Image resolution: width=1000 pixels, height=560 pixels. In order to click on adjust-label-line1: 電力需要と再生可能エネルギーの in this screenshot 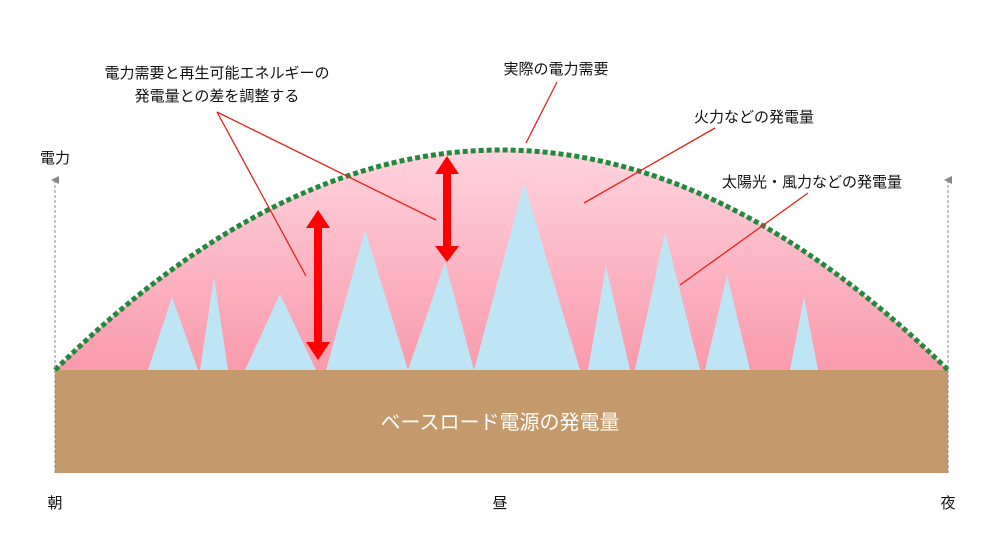, I will do `click(216, 73)`.